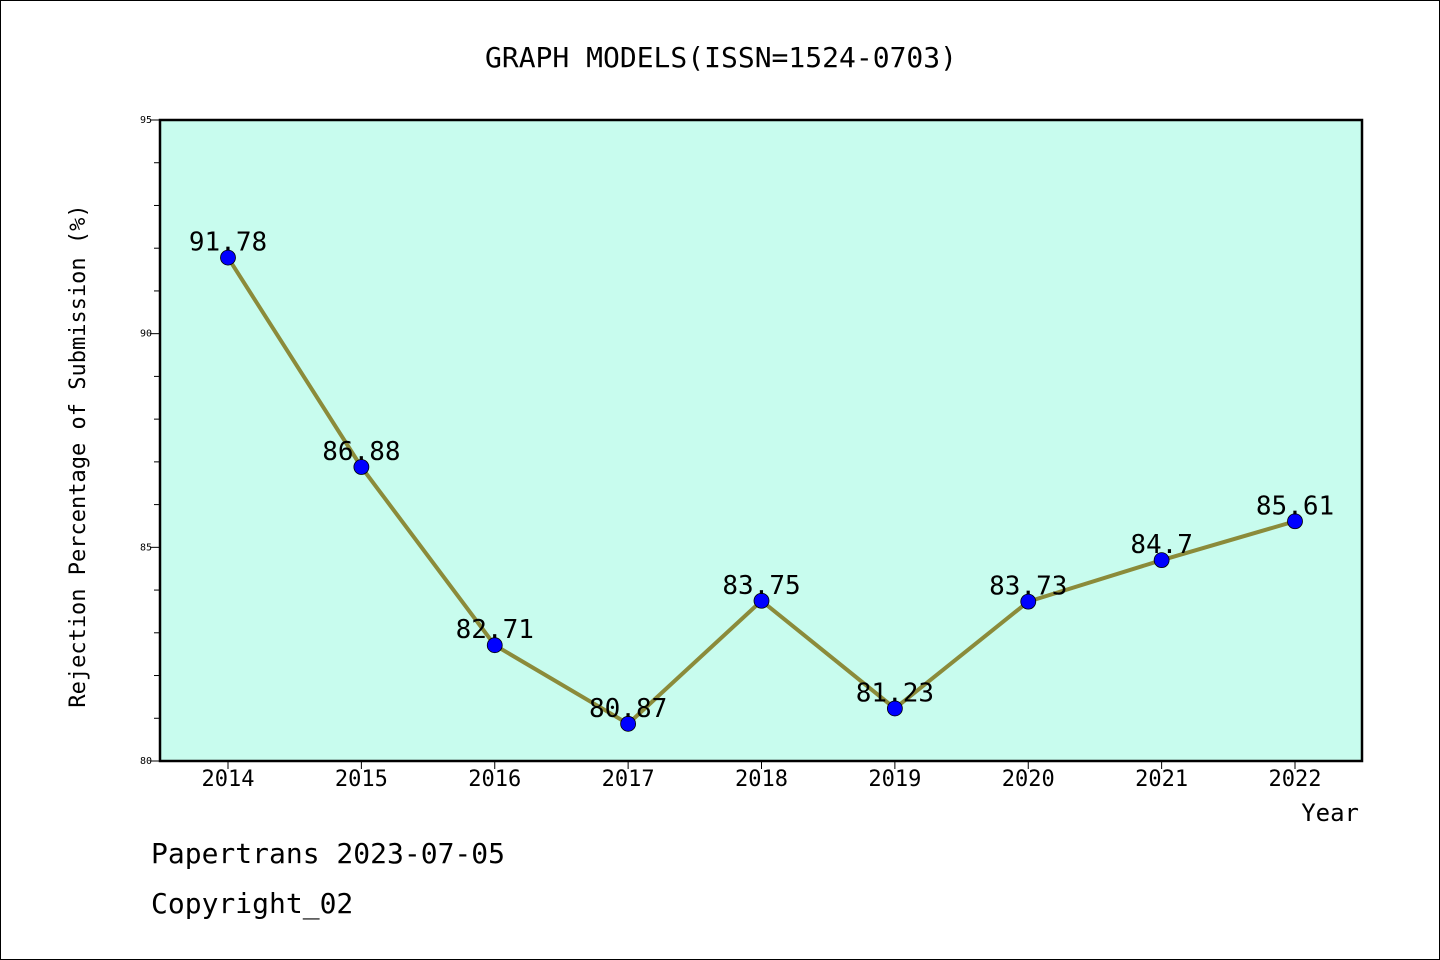  I want to click on y-tick-label: 90, so click(146, 334).